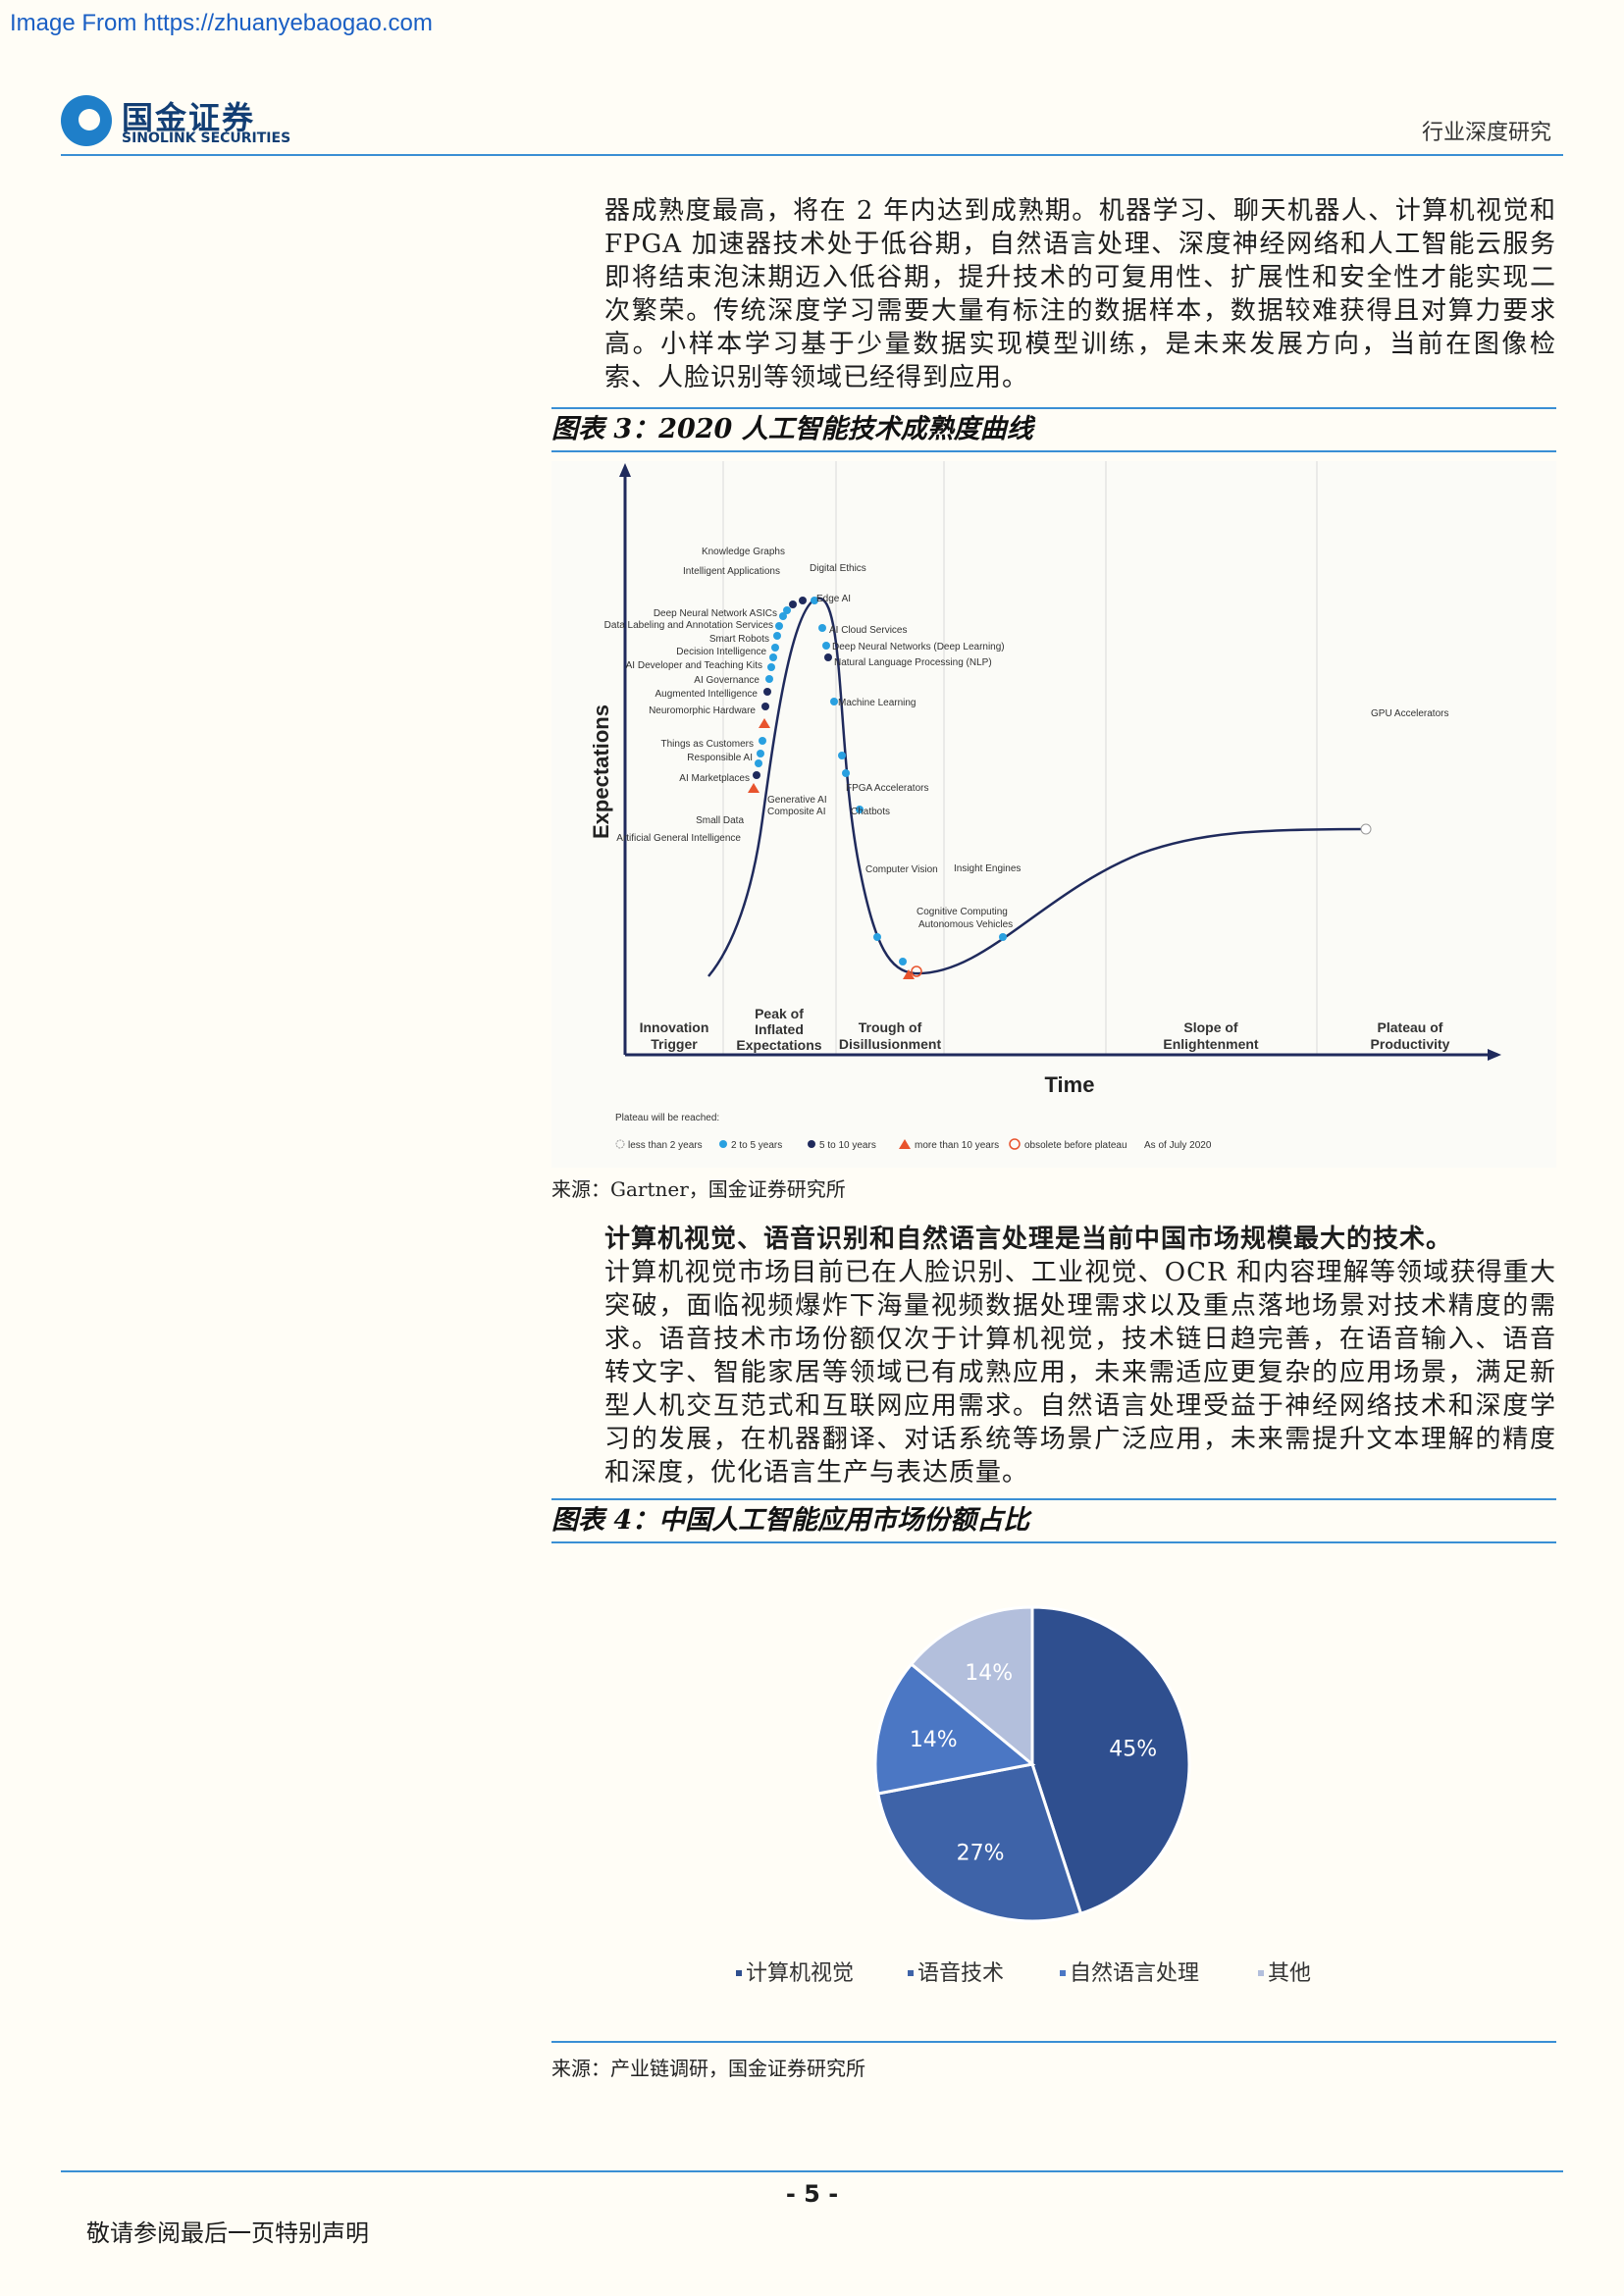 The image size is (1624, 2296). Describe the element at coordinates (714, 778) in the screenshot. I see `svg-text: AI Marketplaces` at that location.